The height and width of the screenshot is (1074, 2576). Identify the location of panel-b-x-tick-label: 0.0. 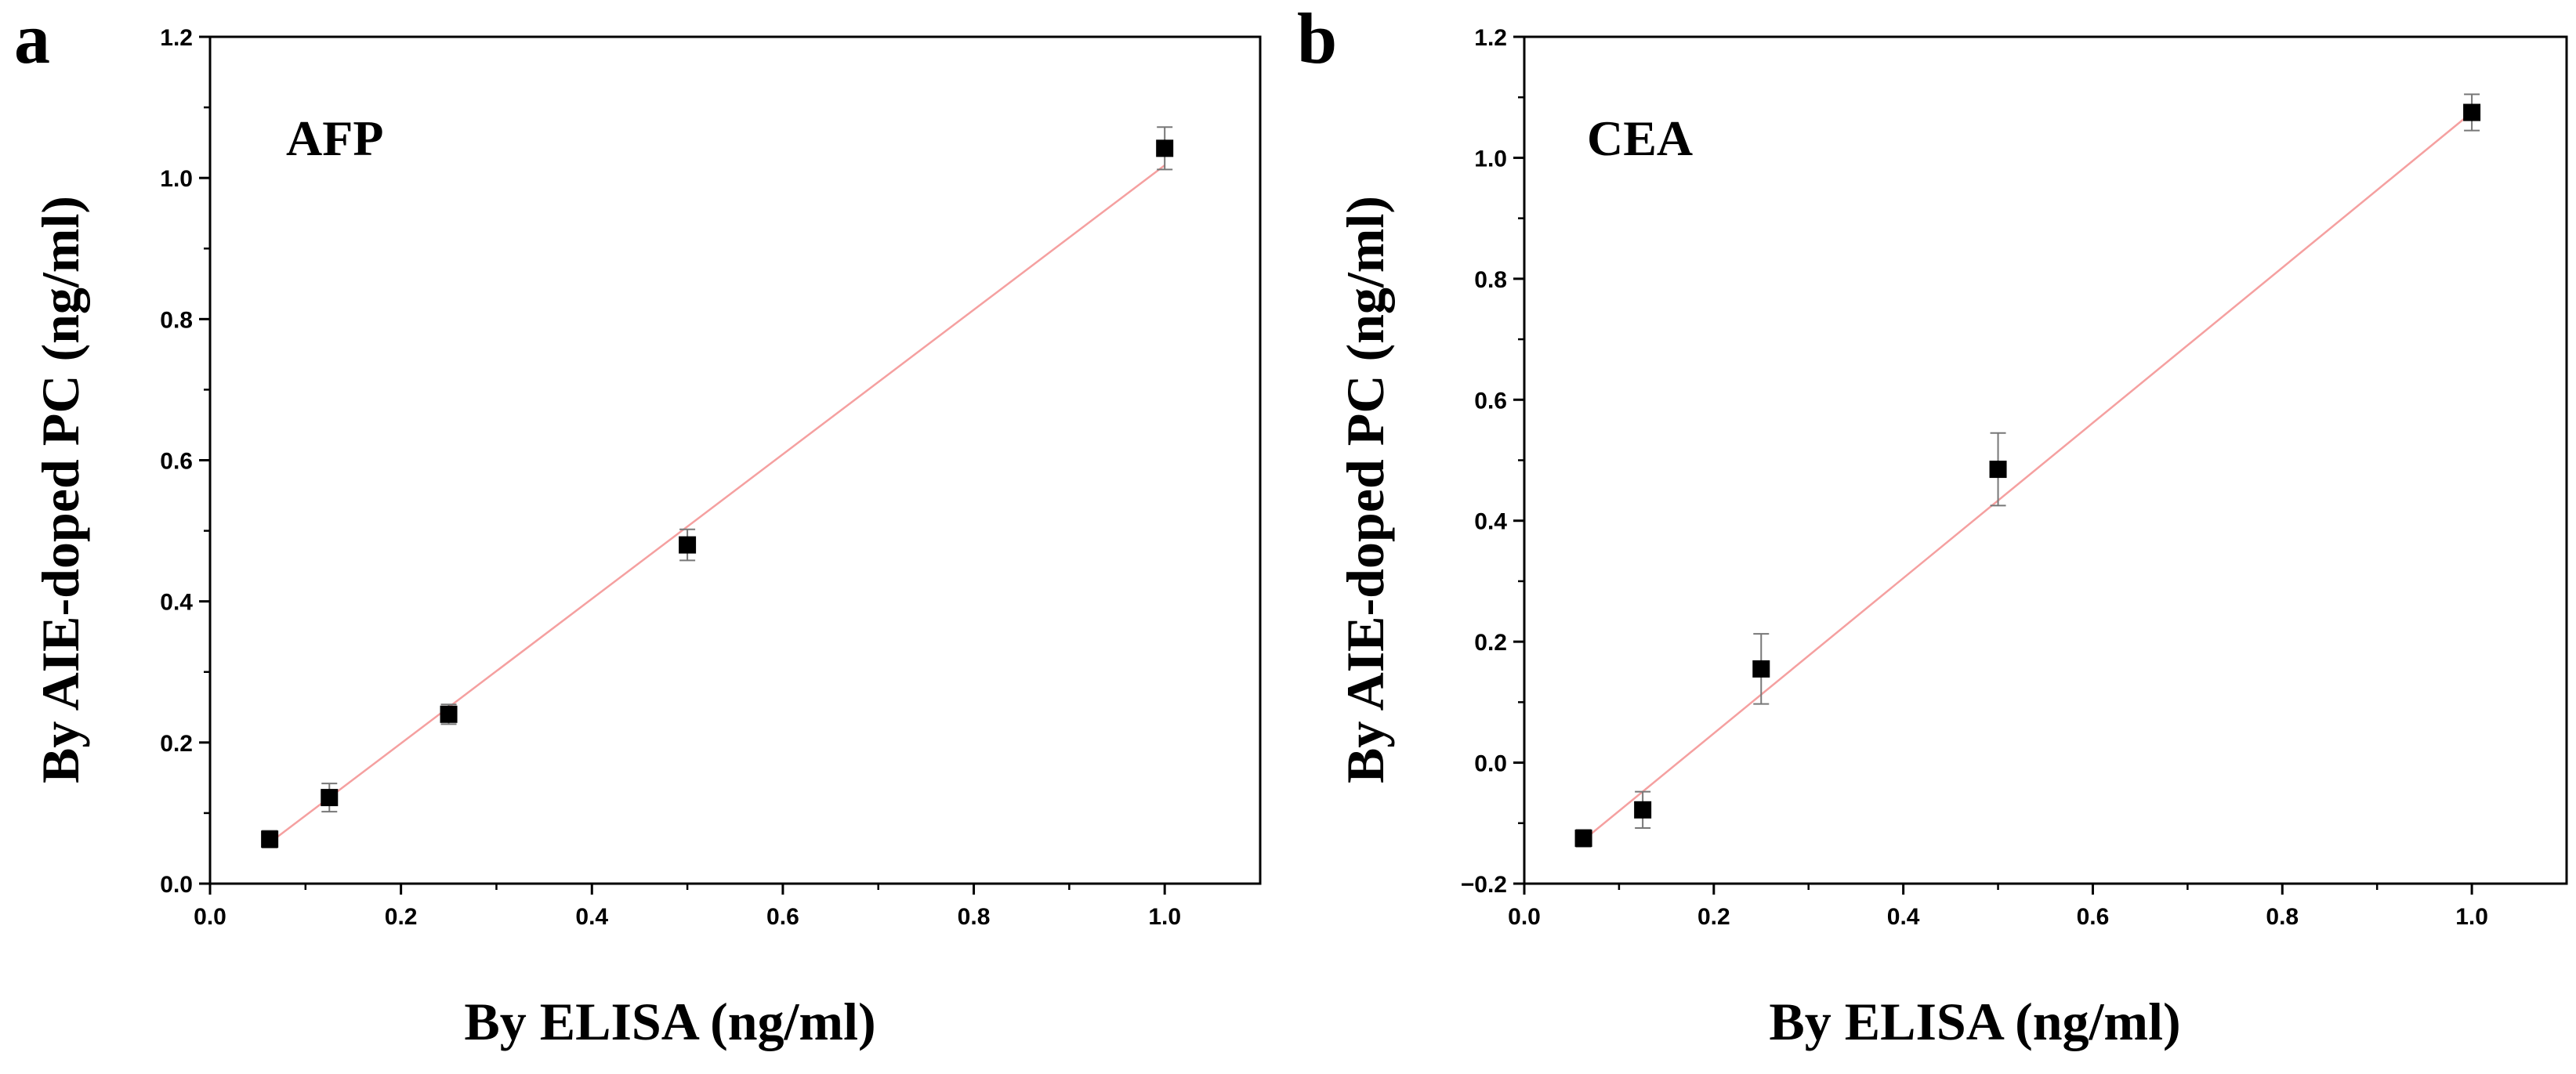
(1524, 917).